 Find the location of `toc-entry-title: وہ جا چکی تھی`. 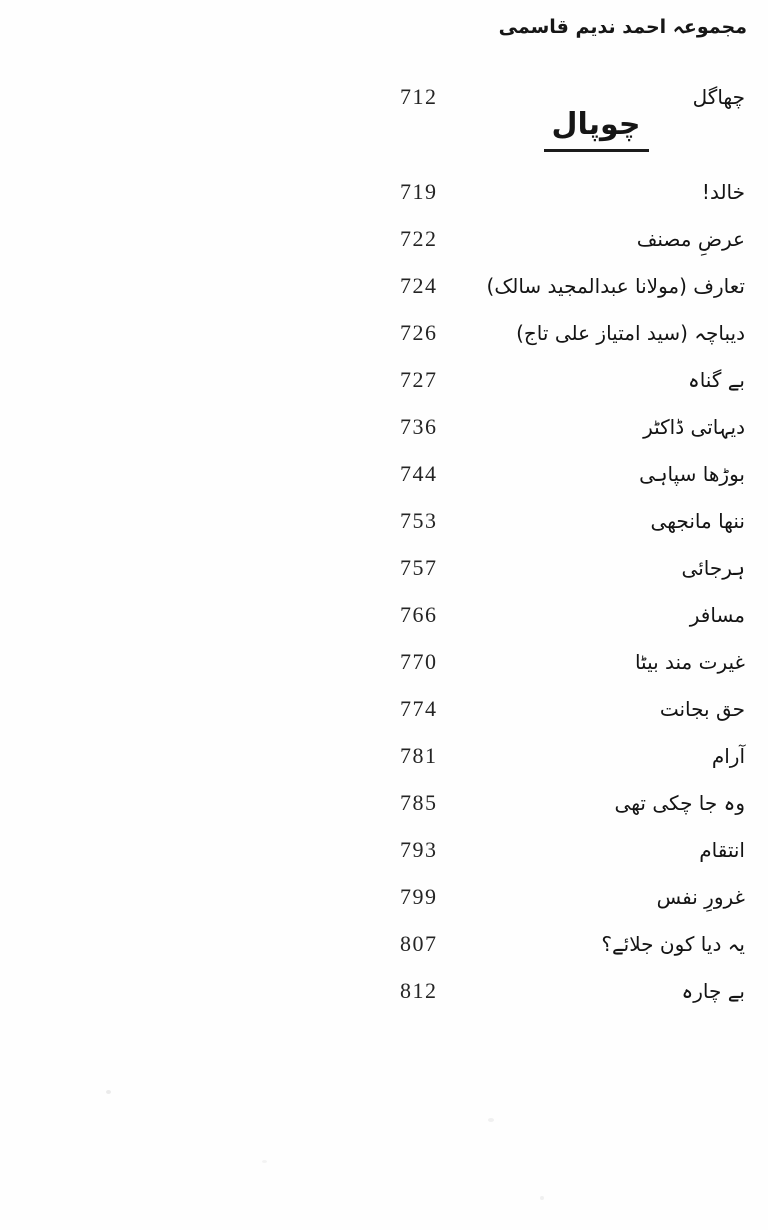

toc-entry-title: وہ جا چکی تھی is located at coordinates (679, 802).